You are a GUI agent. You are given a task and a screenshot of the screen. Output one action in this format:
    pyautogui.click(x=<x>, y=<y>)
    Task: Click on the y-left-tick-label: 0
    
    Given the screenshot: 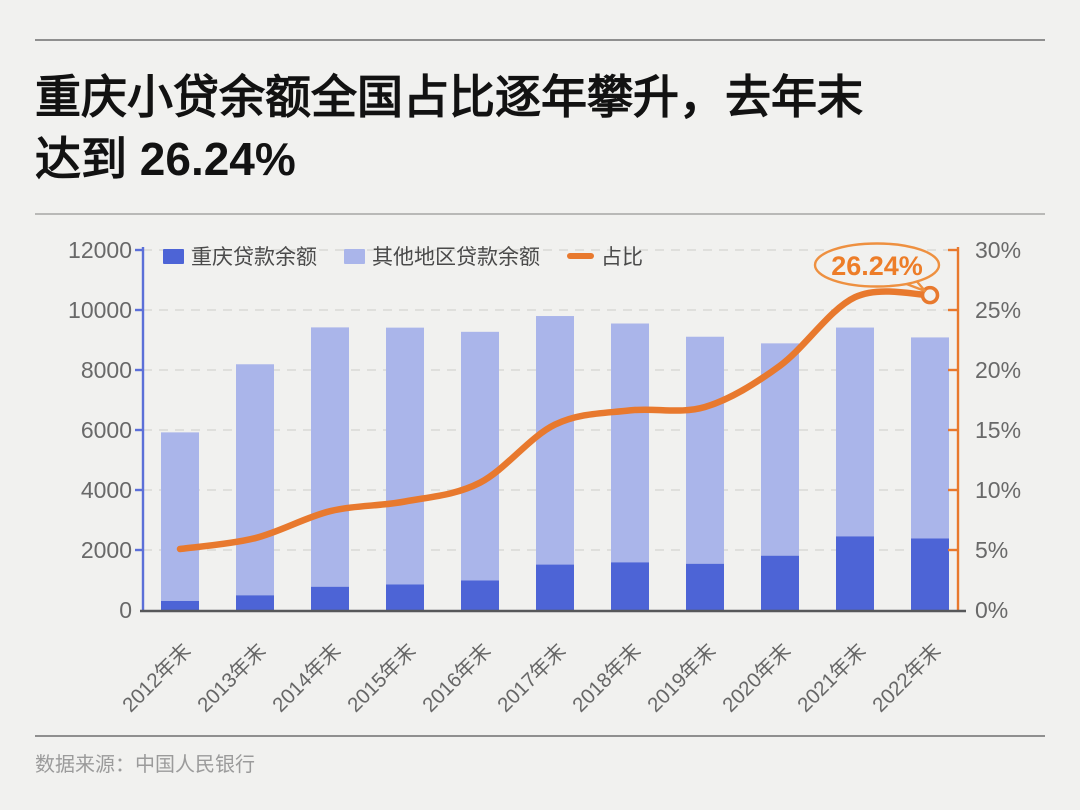 What is the action you would take?
    pyautogui.click(x=125, y=610)
    